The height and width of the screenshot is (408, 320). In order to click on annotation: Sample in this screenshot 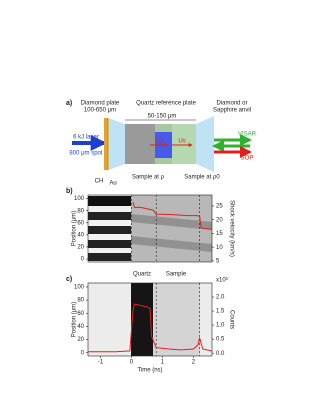, I will do `click(176, 275)`.